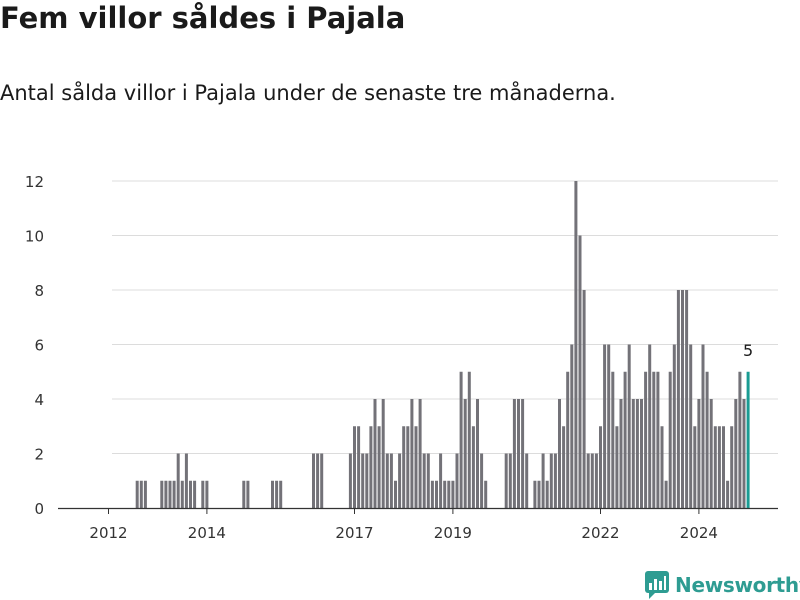 Image resolution: width=800 pixels, height=600 pixels. Describe the element at coordinates (748, 350) in the screenshot. I see `bar-value-label: 5` at that location.